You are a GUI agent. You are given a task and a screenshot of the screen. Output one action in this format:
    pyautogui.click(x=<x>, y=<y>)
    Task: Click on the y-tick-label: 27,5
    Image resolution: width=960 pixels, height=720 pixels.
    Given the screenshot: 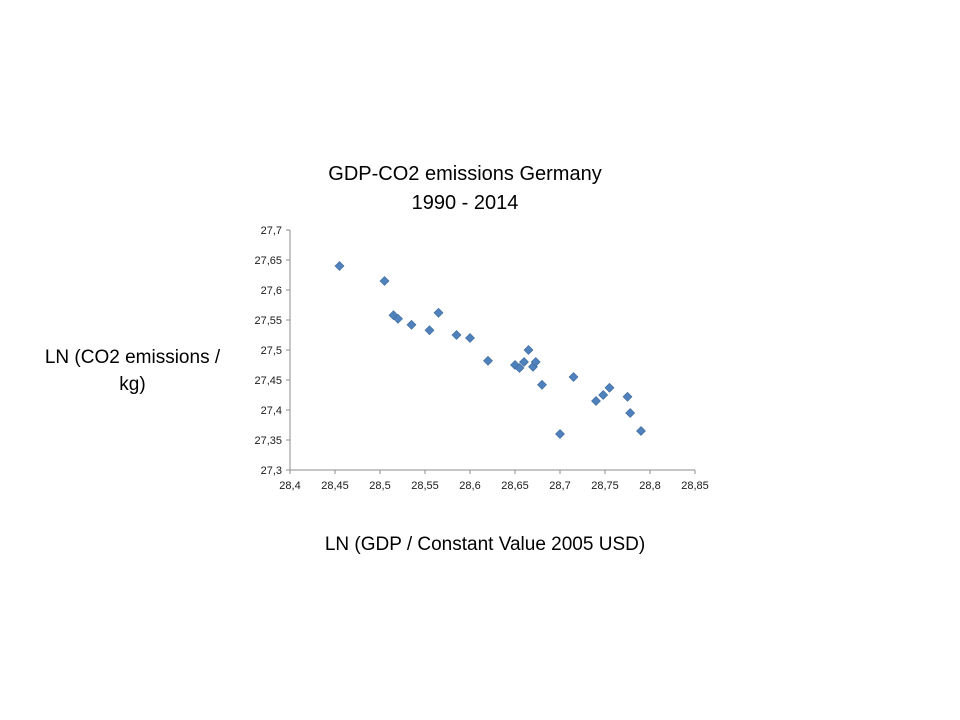 What is the action you would take?
    pyautogui.click(x=271, y=351)
    